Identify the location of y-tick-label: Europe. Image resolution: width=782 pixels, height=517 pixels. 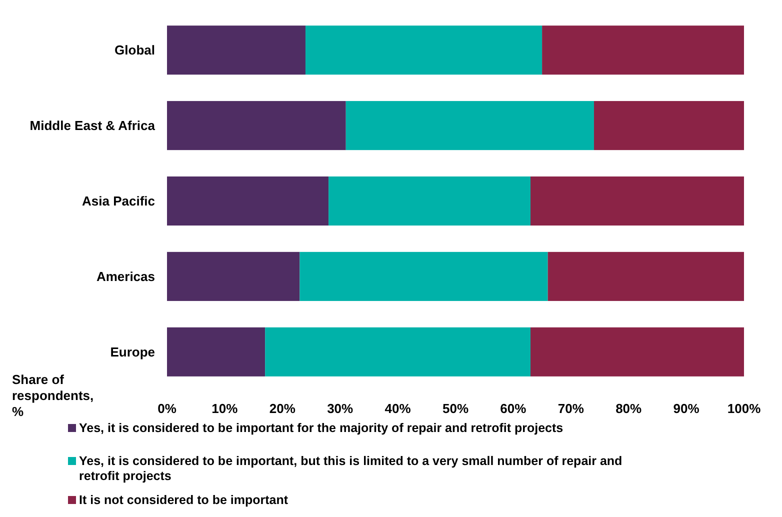
(132, 352).